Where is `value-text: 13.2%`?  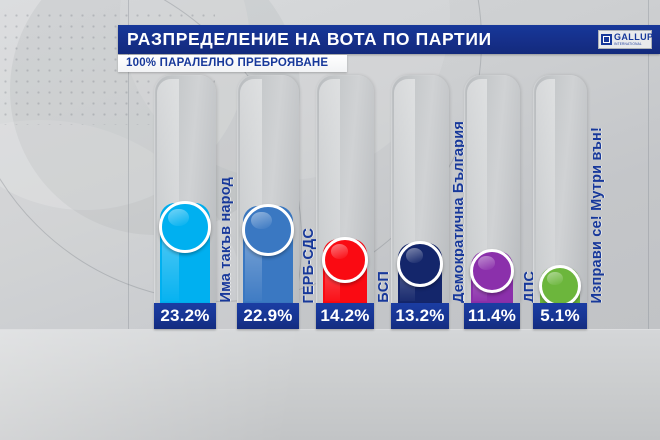 value-text: 13.2% is located at coordinates (420, 315).